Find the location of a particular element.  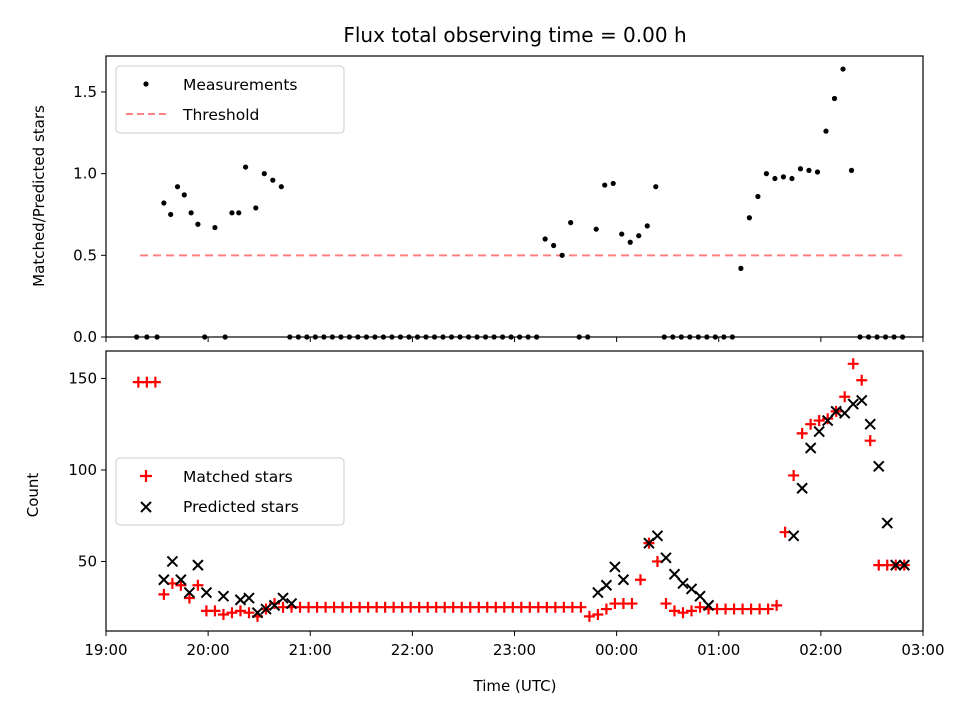

x-tick-label: 01:00 is located at coordinates (718, 650).